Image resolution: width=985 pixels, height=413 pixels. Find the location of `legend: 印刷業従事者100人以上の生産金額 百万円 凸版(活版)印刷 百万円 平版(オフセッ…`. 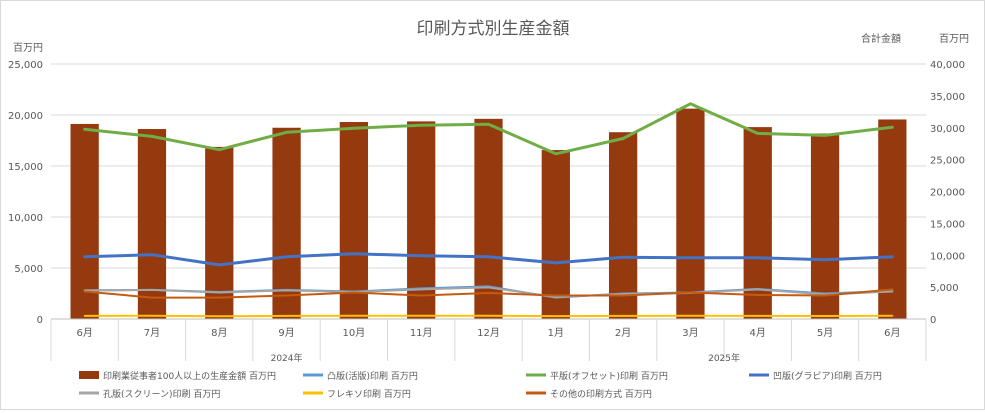

legend: 印刷業従事者100人以上の生産金額 百万円 凸版(活版)印刷 百万円 平版(オフセッ… is located at coordinates (480, 385).